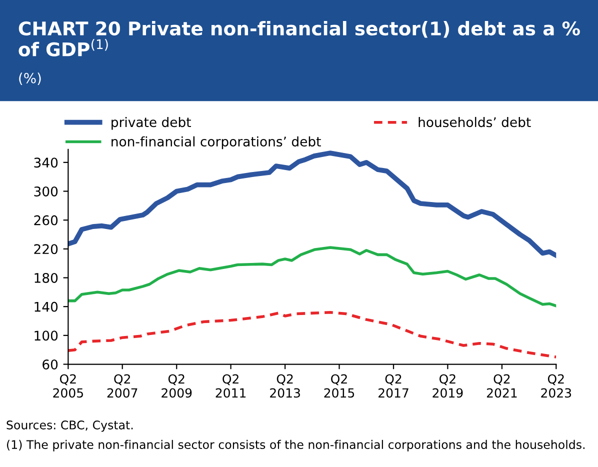 This screenshot has width=598, height=467. I want to click on legend-label: private debt, so click(151, 123).